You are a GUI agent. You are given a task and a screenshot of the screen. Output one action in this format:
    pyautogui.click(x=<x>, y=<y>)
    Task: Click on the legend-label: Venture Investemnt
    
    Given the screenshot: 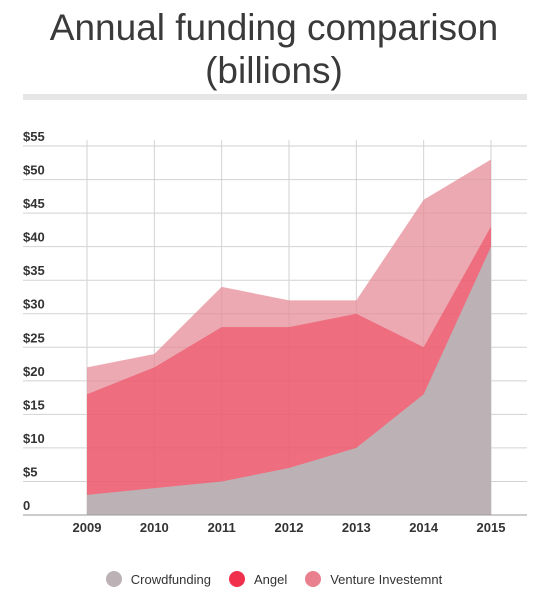 What is the action you would take?
    pyautogui.click(x=386, y=579)
    